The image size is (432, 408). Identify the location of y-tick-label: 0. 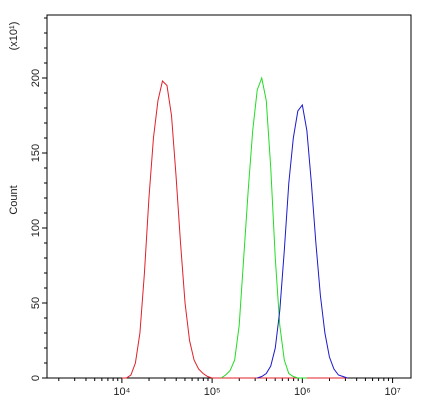
(36, 378).